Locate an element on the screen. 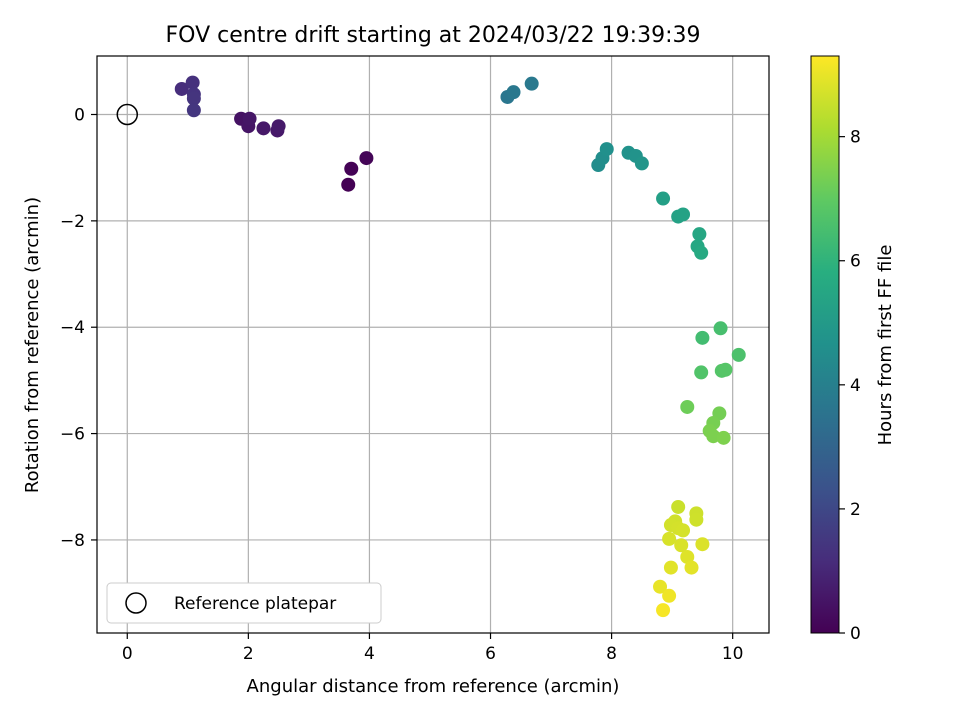 This screenshot has height=720, width=960. y-axis-label: Rotation from reference (arcmin) is located at coordinates (32, 345).